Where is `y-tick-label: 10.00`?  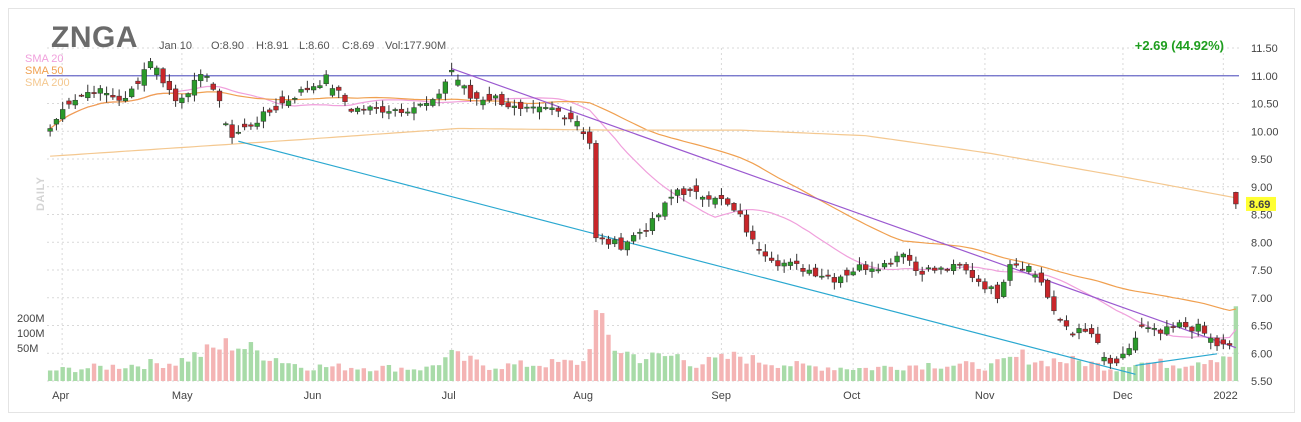
y-tick-label: 10.00 is located at coordinates (1265, 132).